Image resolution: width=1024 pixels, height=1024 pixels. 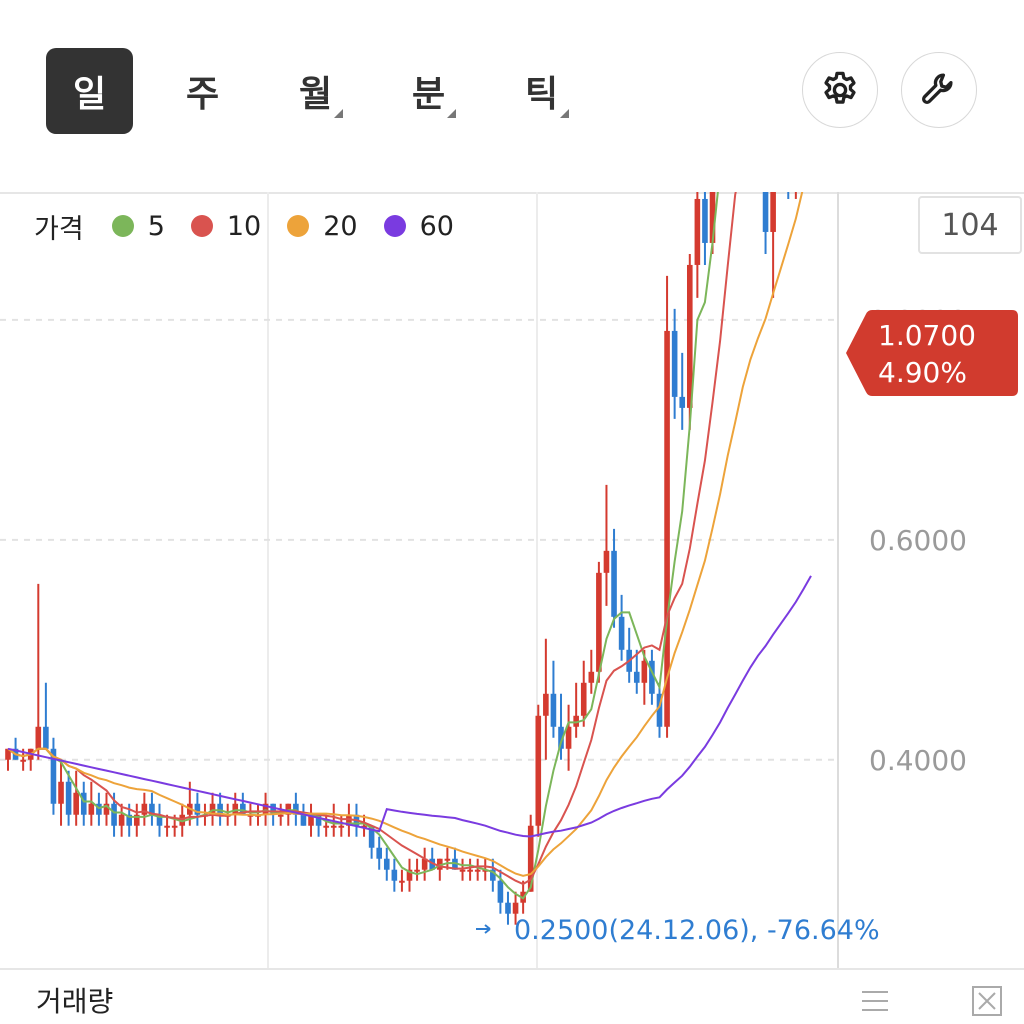 What do you see at coordinates (244, 226) in the screenshot?
I see `legend-label: 10` at bounding box center [244, 226].